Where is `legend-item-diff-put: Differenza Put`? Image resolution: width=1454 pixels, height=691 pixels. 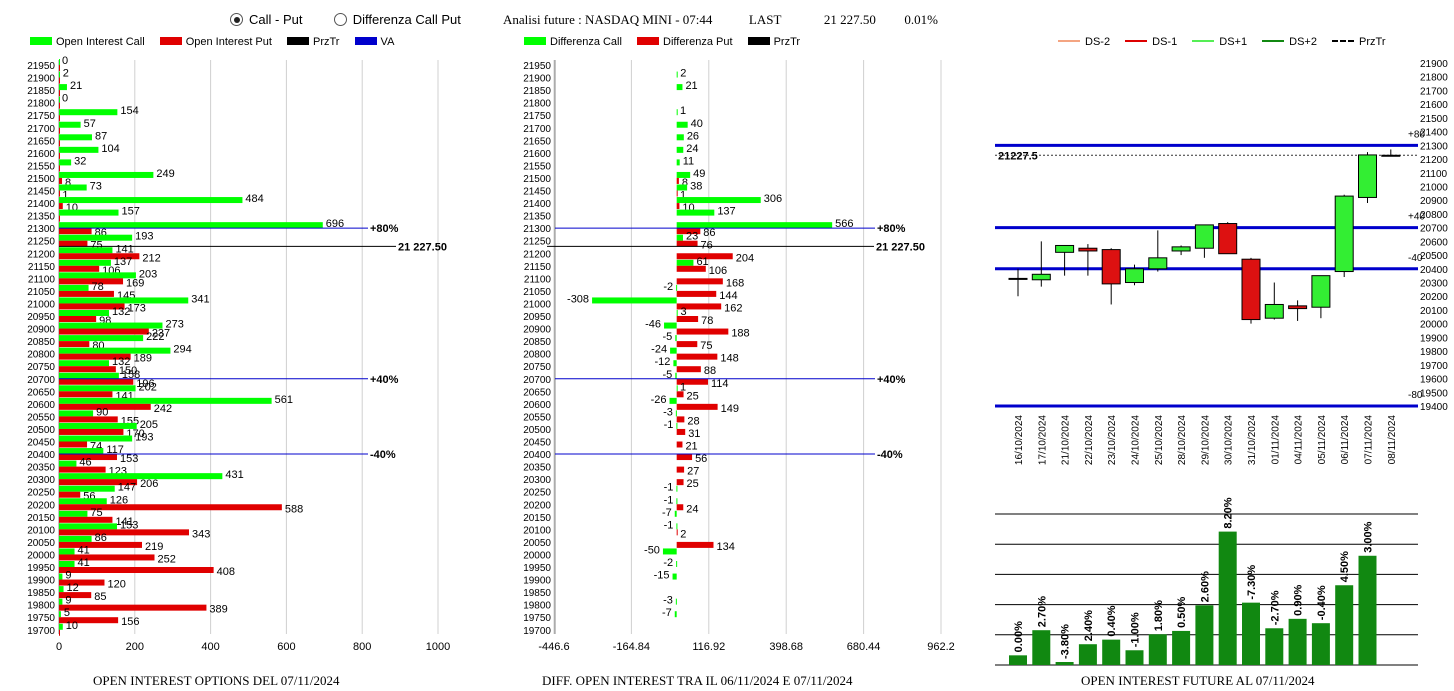
legend-item-diff-put: Differenza Put is located at coordinates (685, 42).